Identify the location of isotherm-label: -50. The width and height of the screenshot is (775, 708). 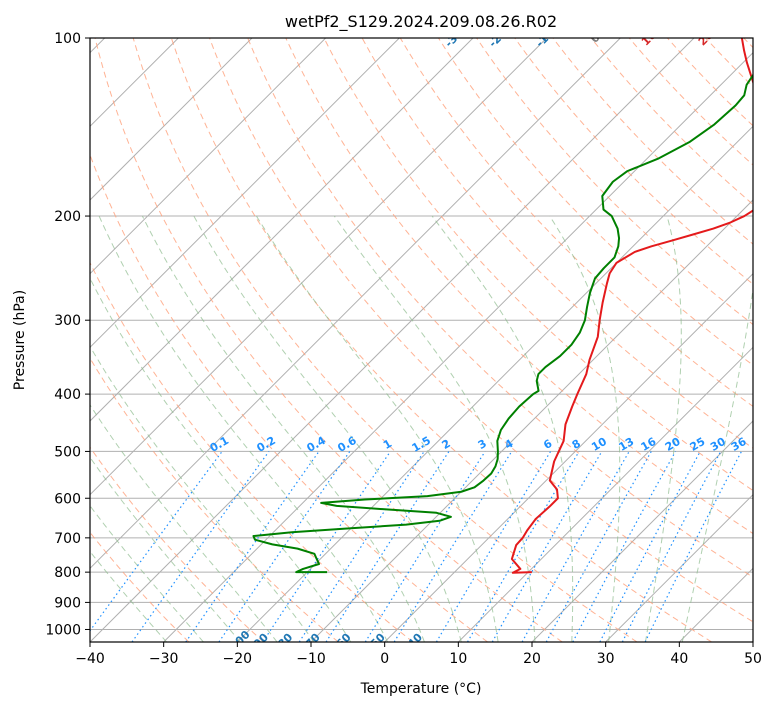
(375, 641).